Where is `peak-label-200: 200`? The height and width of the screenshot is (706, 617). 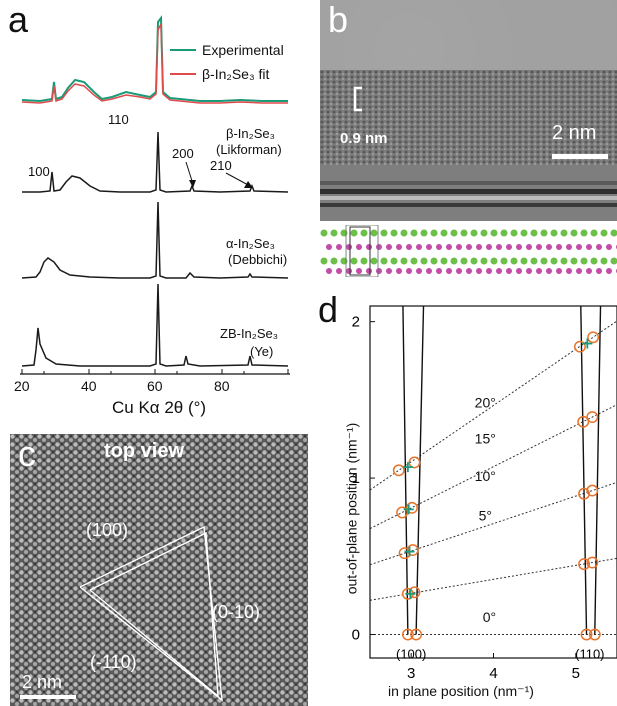
peak-label-200: 200 is located at coordinates (183, 153).